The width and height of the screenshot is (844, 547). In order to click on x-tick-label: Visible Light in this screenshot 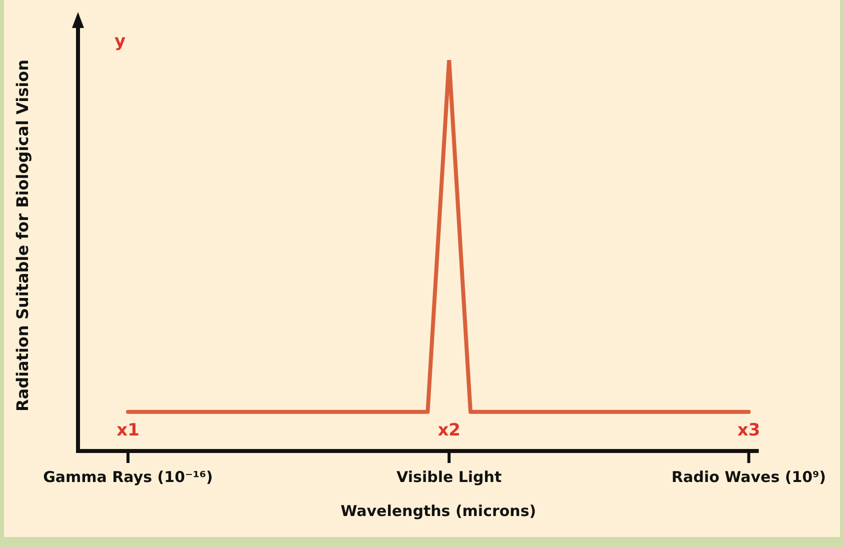, I will do `click(449, 477)`.